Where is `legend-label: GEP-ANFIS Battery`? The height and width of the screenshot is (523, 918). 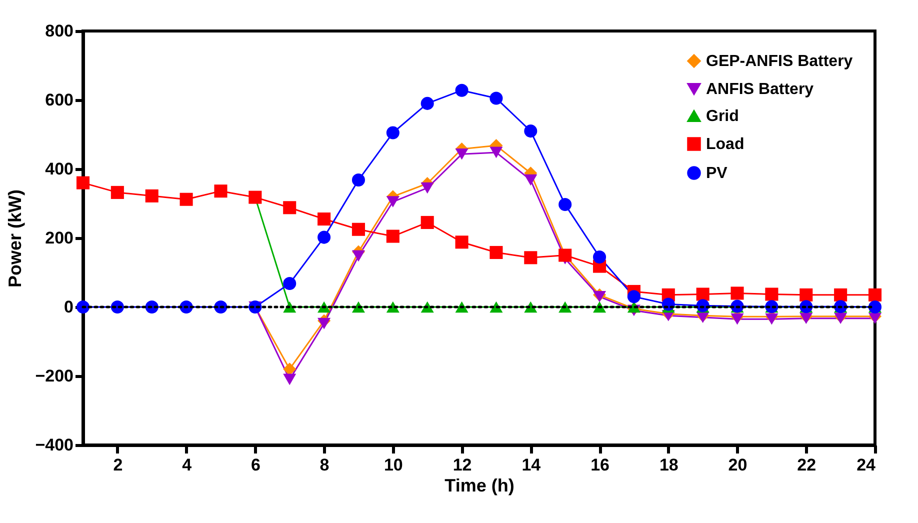 legend-label: GEP-ANFIS Battery is located at coordinates (779, 61).